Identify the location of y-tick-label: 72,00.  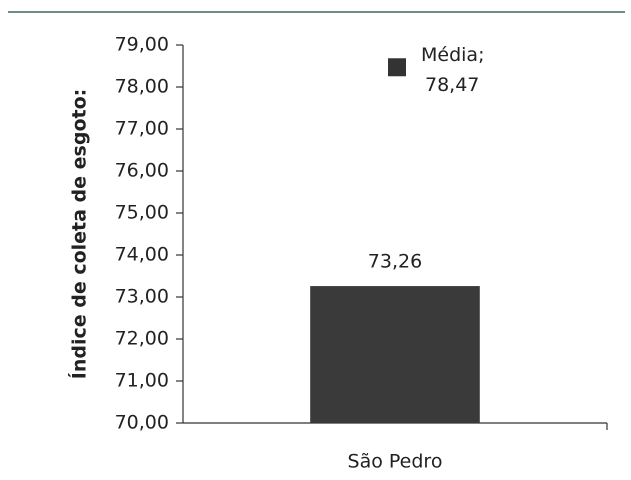
(142, 339).